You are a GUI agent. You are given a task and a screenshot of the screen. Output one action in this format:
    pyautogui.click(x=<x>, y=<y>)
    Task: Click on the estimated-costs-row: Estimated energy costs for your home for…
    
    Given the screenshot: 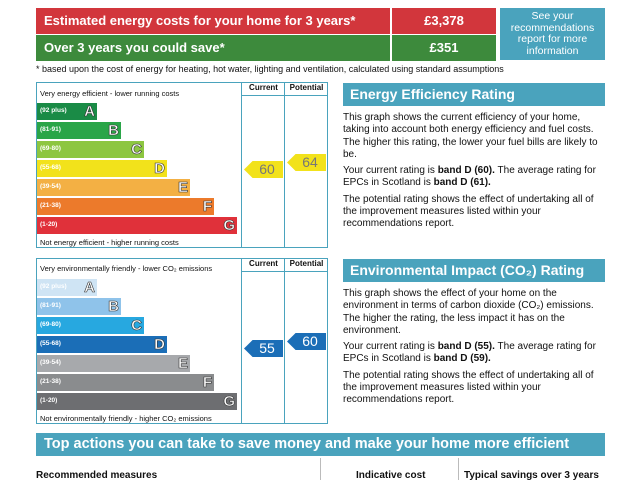 What is the action you would take?
    pyautogui.click(x=266, y=21)
    